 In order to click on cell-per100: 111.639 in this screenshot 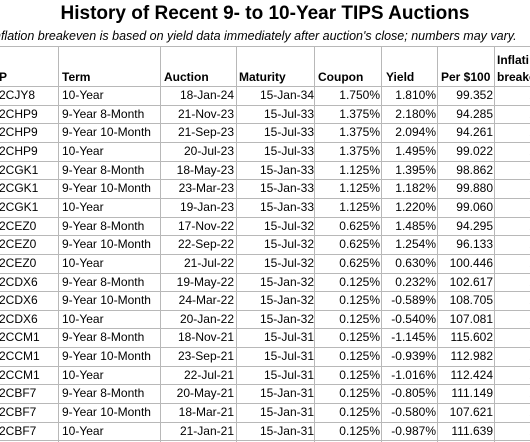, I will do `click(472, 430)`.